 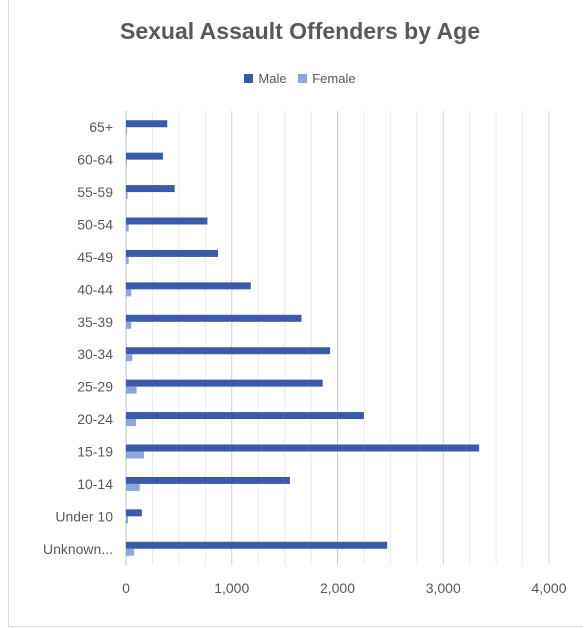 I want to click on chart-title: Sexual Assault Offenders by Age, so click(x=299, y=31).